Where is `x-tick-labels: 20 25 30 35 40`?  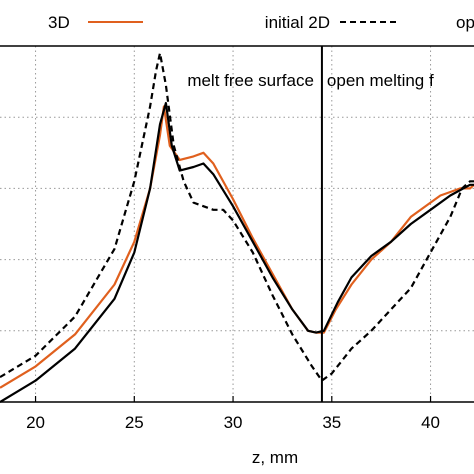
x-tick-labels: 20 25 30 35 40 is located at coordinates (233, 422).